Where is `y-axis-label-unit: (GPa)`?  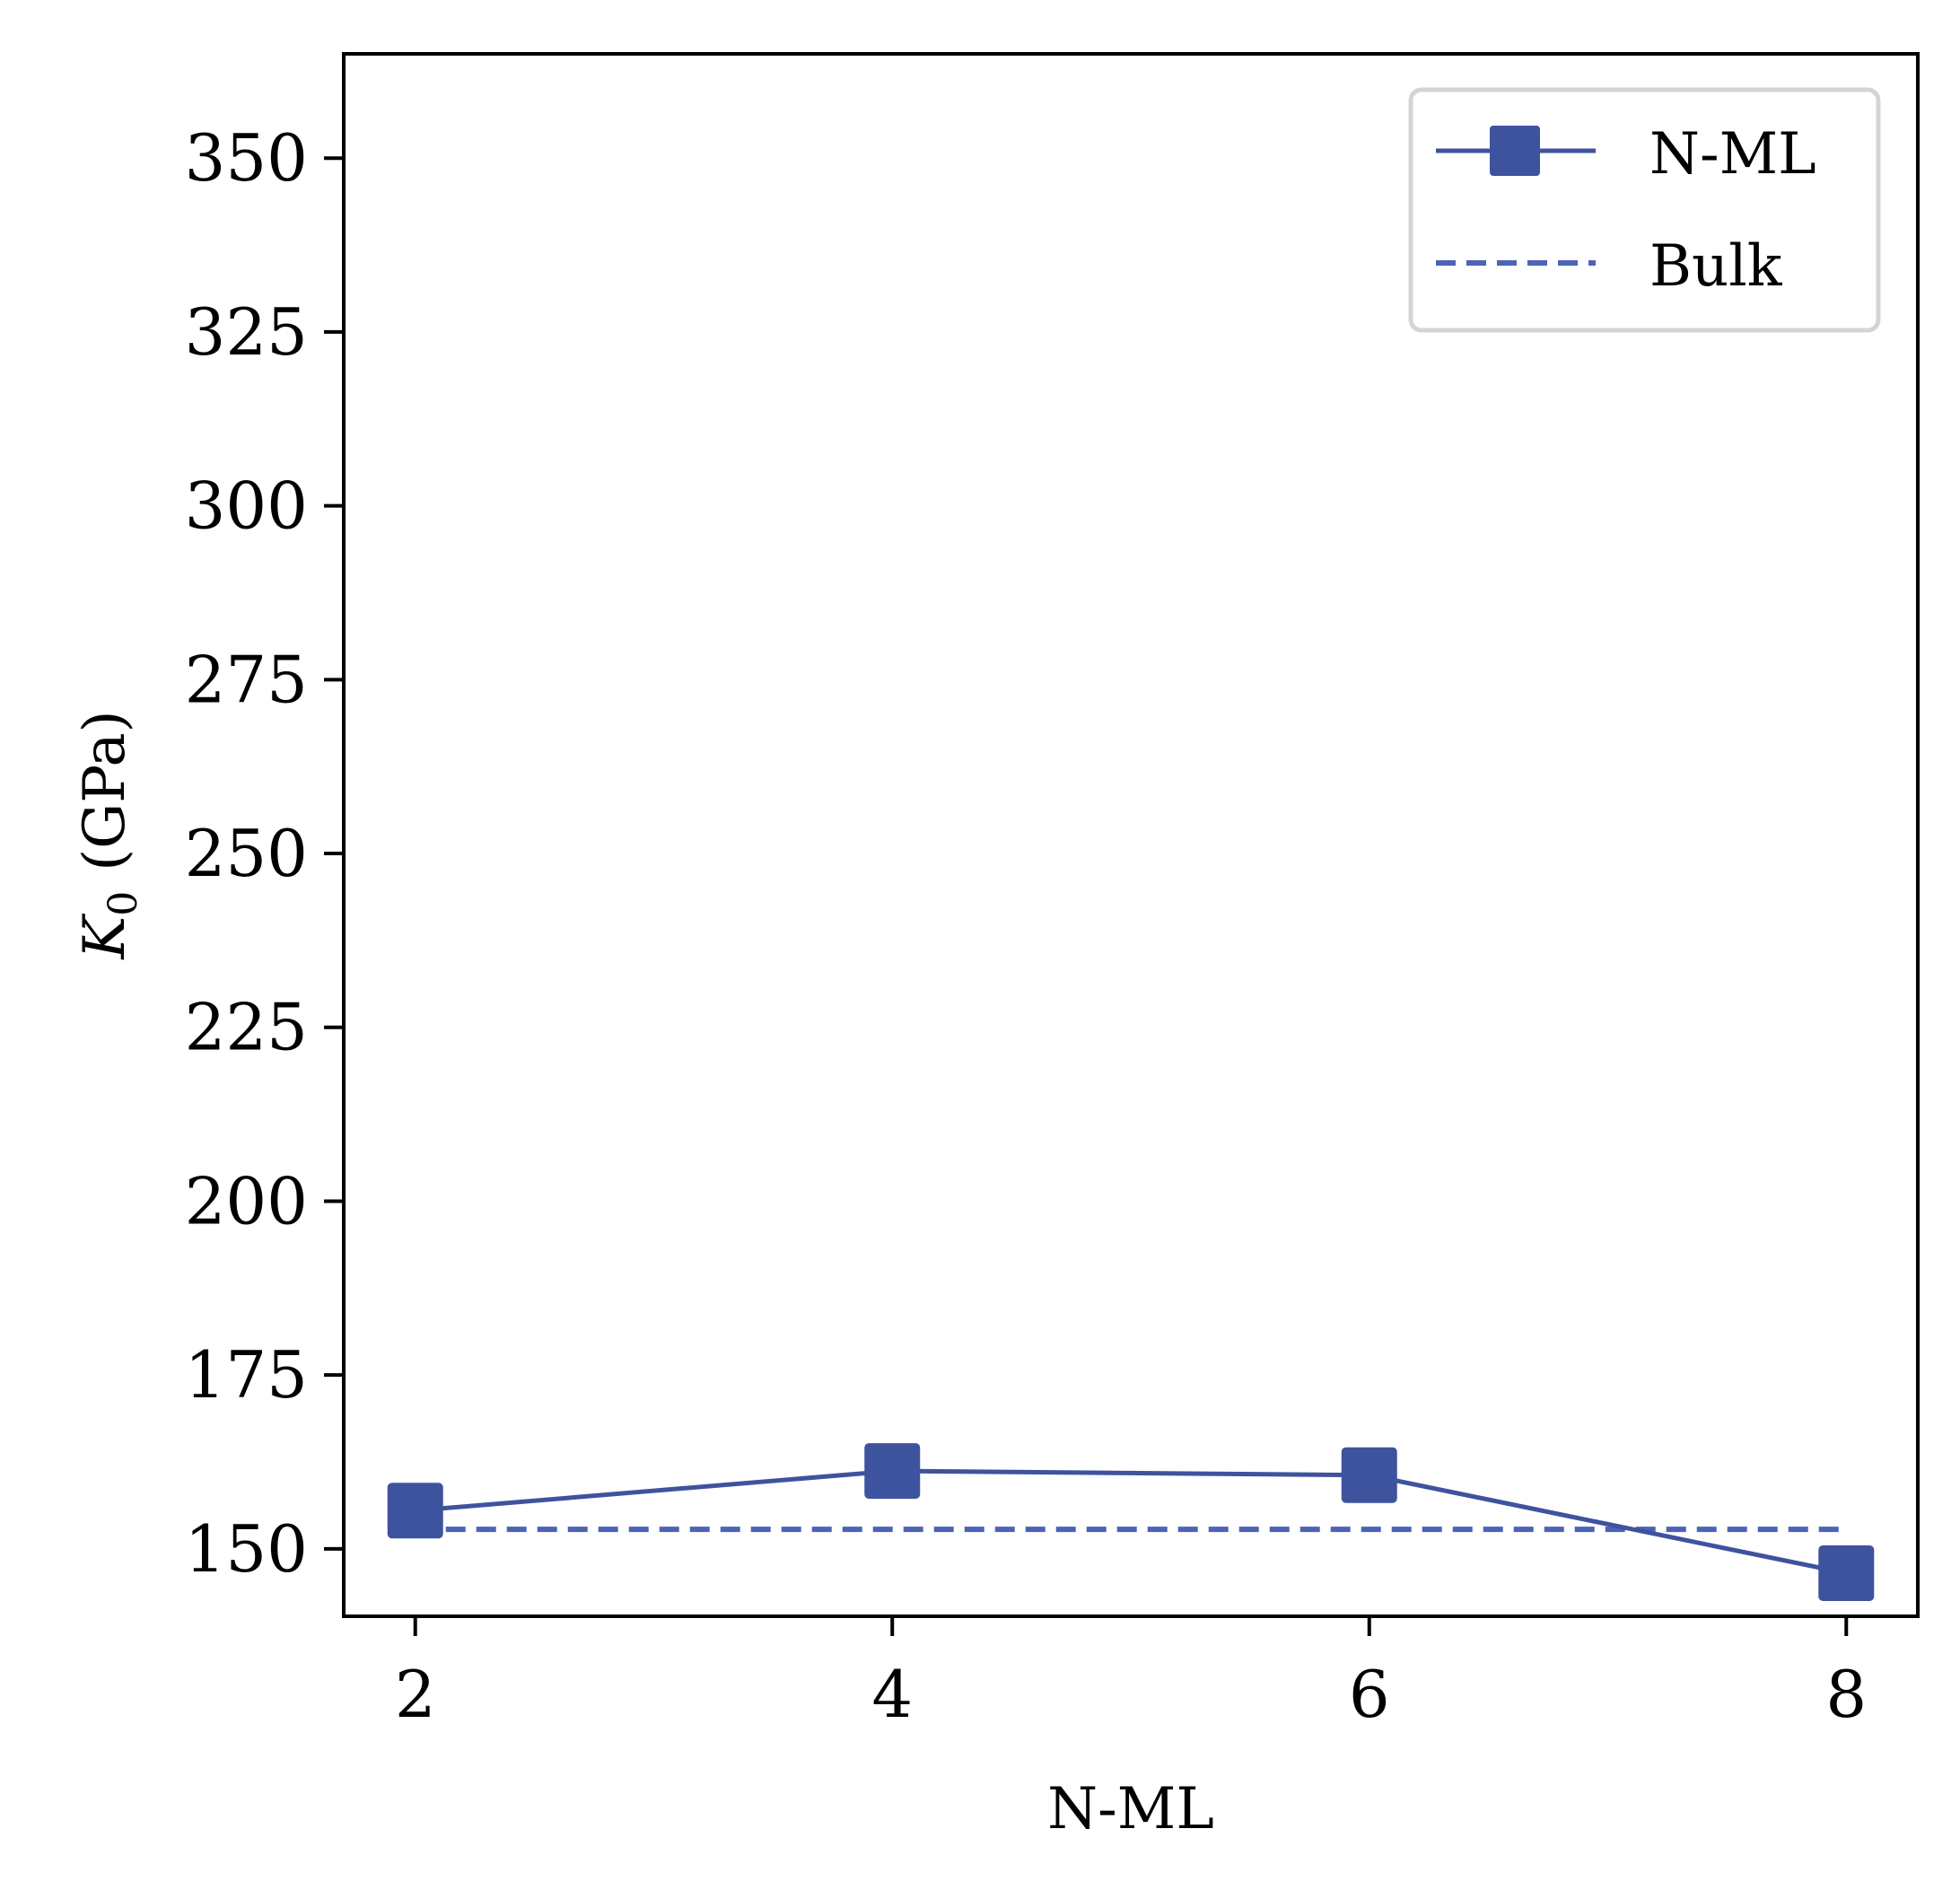 y-axis-label-unit: (GPa) is located at coordinates (105, 790).